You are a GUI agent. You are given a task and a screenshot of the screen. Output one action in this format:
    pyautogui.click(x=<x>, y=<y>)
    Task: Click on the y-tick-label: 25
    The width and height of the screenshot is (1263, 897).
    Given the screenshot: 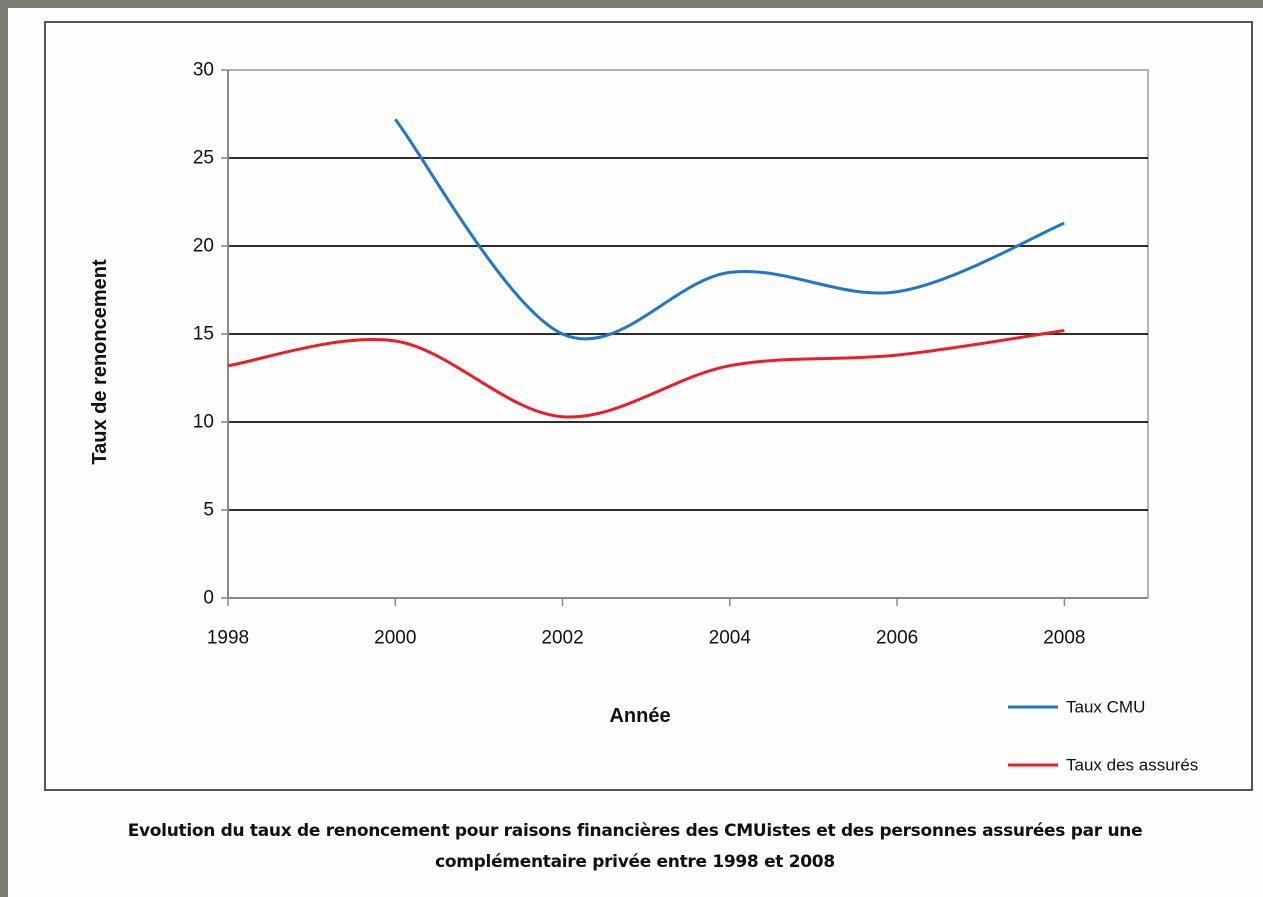 What is the action you would take?
    pyautogui.click(x=203, y=158)
    